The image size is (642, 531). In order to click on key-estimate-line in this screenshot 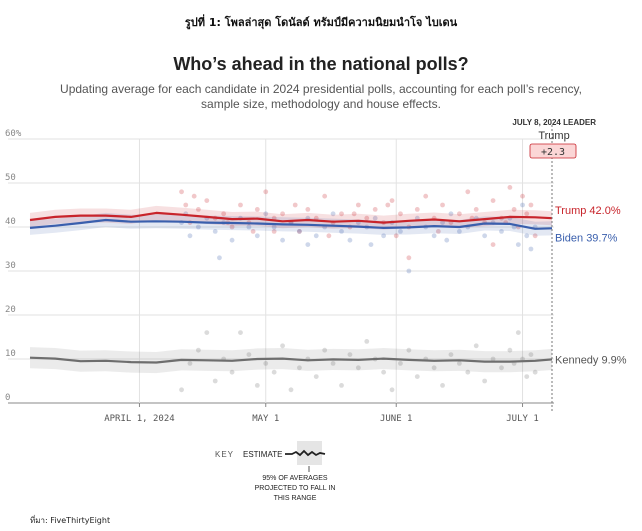, I will do `click(305, 453)`.